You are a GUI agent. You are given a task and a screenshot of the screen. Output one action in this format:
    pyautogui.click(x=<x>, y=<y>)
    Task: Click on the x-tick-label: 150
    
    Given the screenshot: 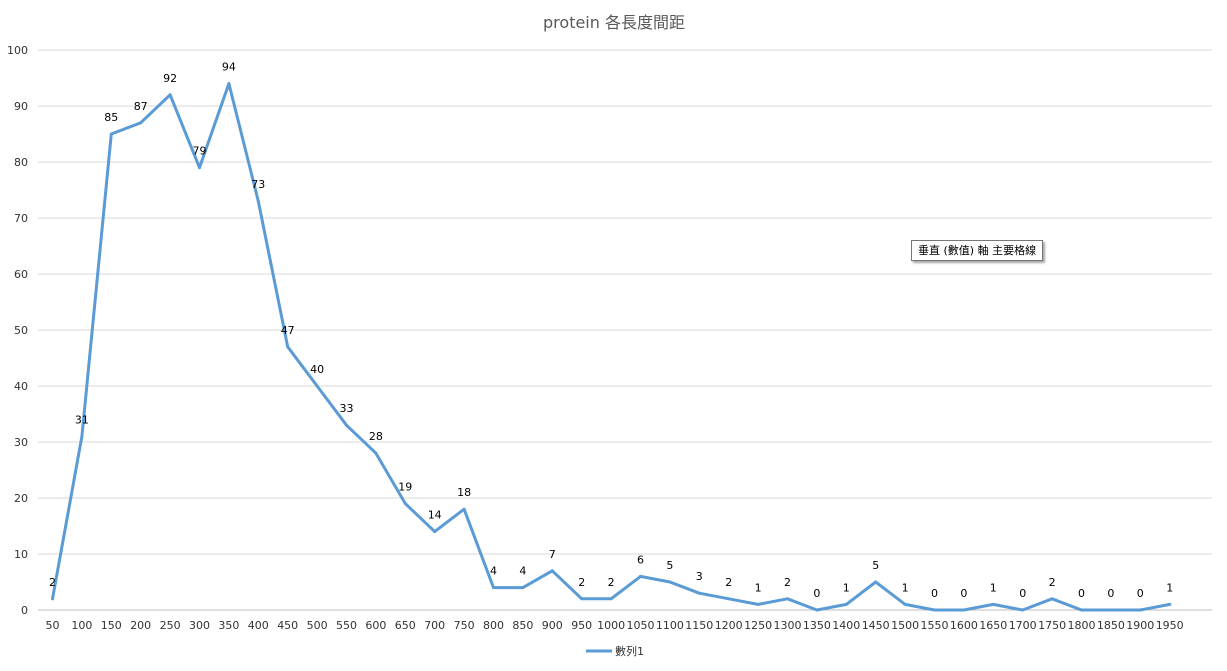 What is the action you would take?
    pyautogui.click(x=111, y=625)
    